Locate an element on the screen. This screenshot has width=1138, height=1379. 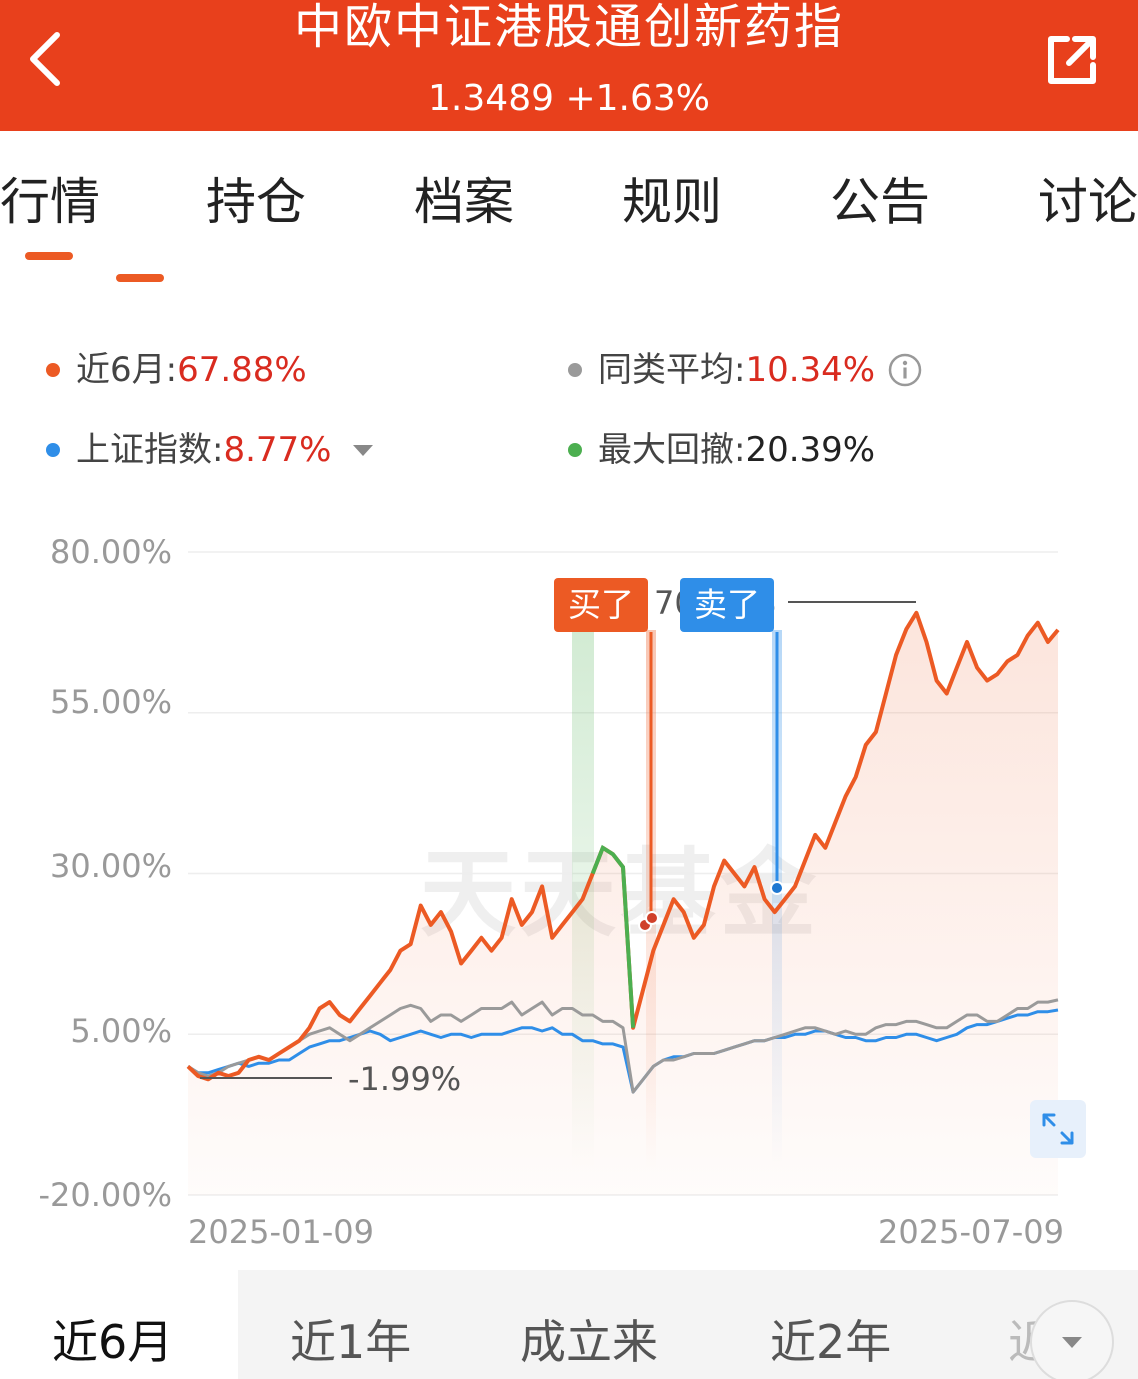
period-1y: 近1年 is located at coordinates (351, 1342).